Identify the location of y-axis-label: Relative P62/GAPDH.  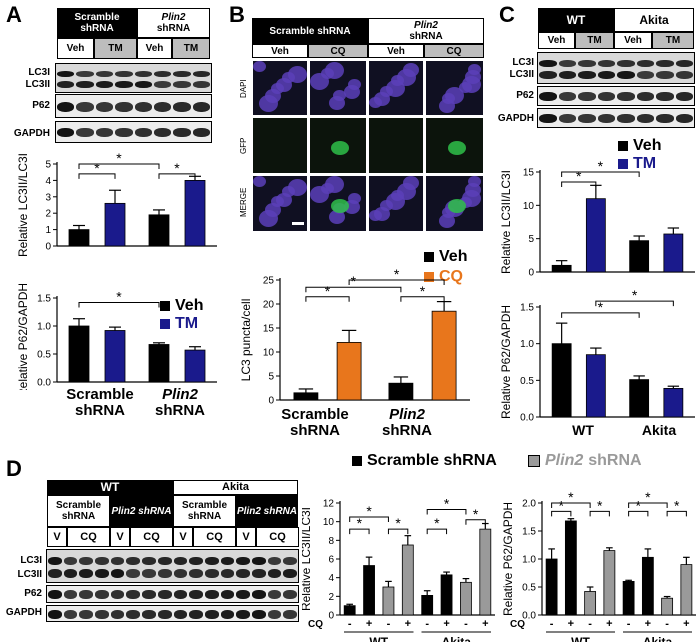
(506, 362).